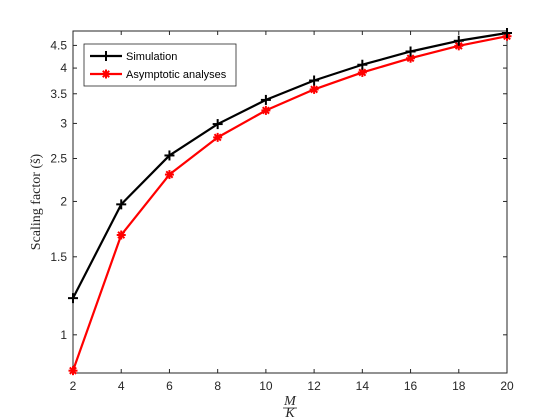  Describe the element at coordinates (507, 386) in the screenshot. I see `x-tick-label: 20` at that location.